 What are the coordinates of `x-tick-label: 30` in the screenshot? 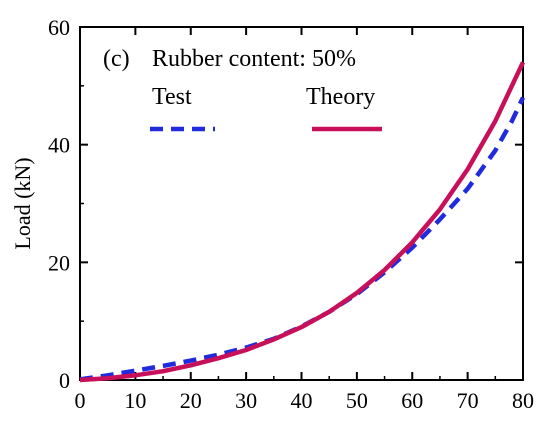 It's located at (246, 400).